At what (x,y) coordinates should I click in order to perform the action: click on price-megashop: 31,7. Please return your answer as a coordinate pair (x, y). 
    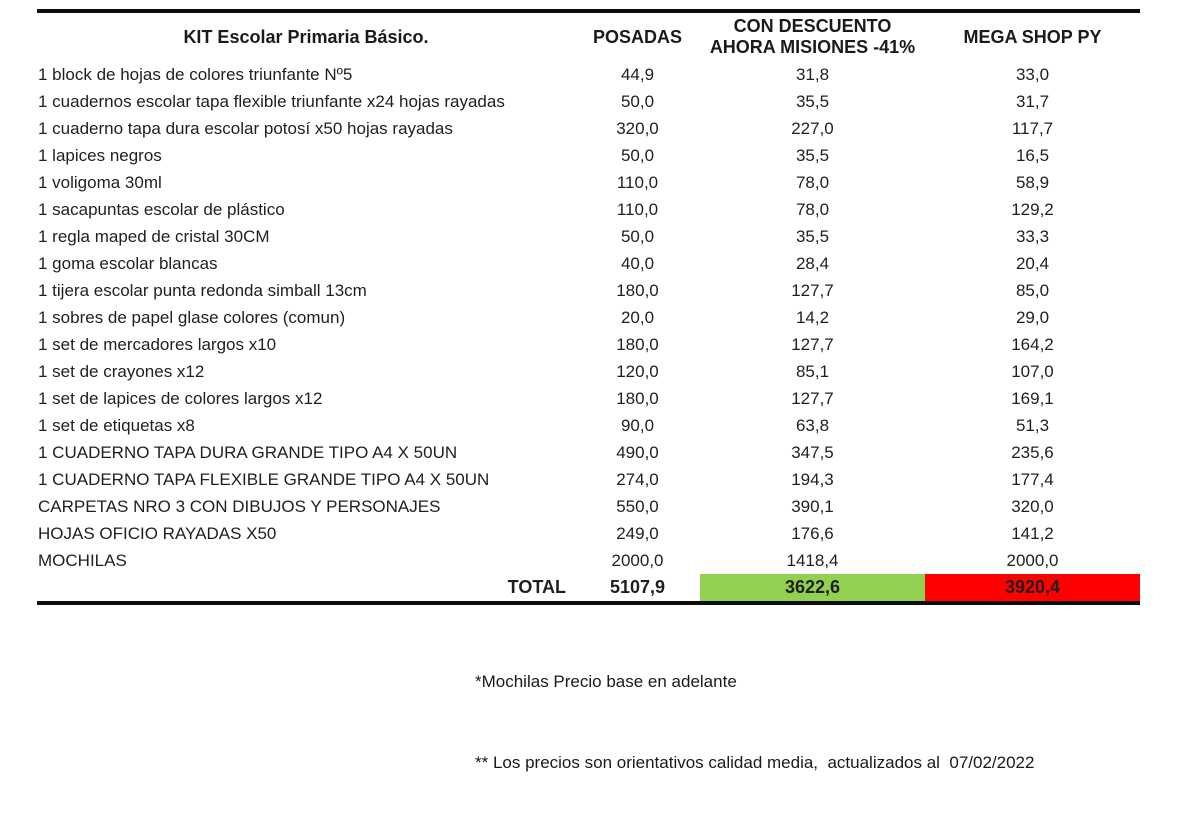
    Looking at the image, I should click on (1032, 101).